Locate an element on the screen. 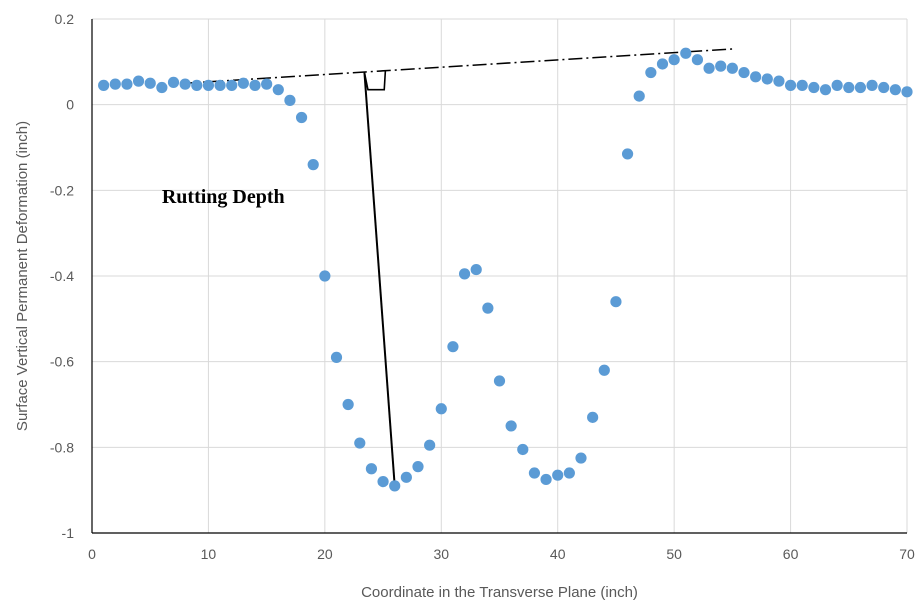 Image resolution: width=921 pixels, height=604 pixels. x-tick-label: 40 is located at coordinates (558, 554).